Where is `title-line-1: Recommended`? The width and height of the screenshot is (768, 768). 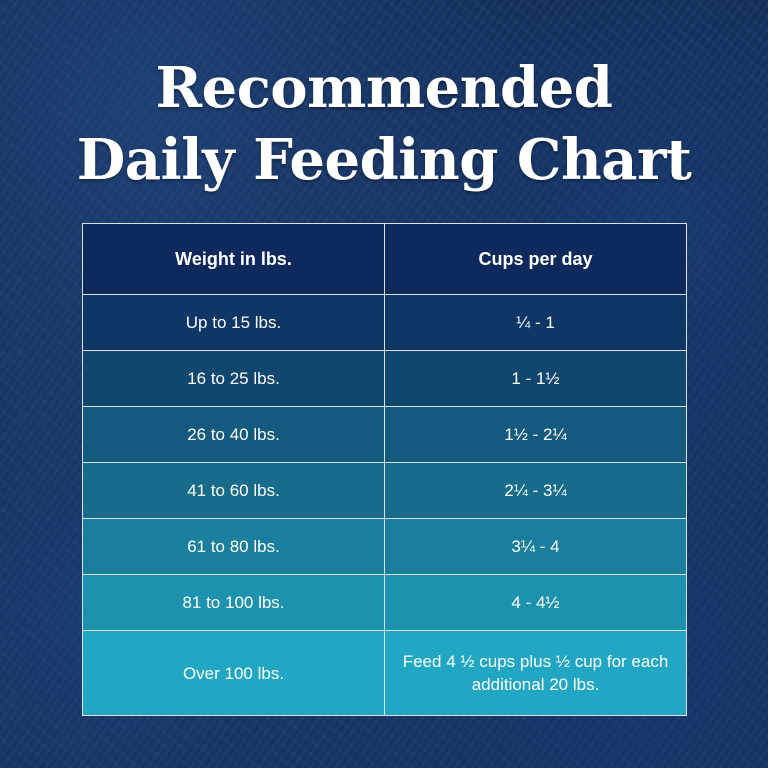 title-line-1: Recommended is located at coordinates (384, 88).